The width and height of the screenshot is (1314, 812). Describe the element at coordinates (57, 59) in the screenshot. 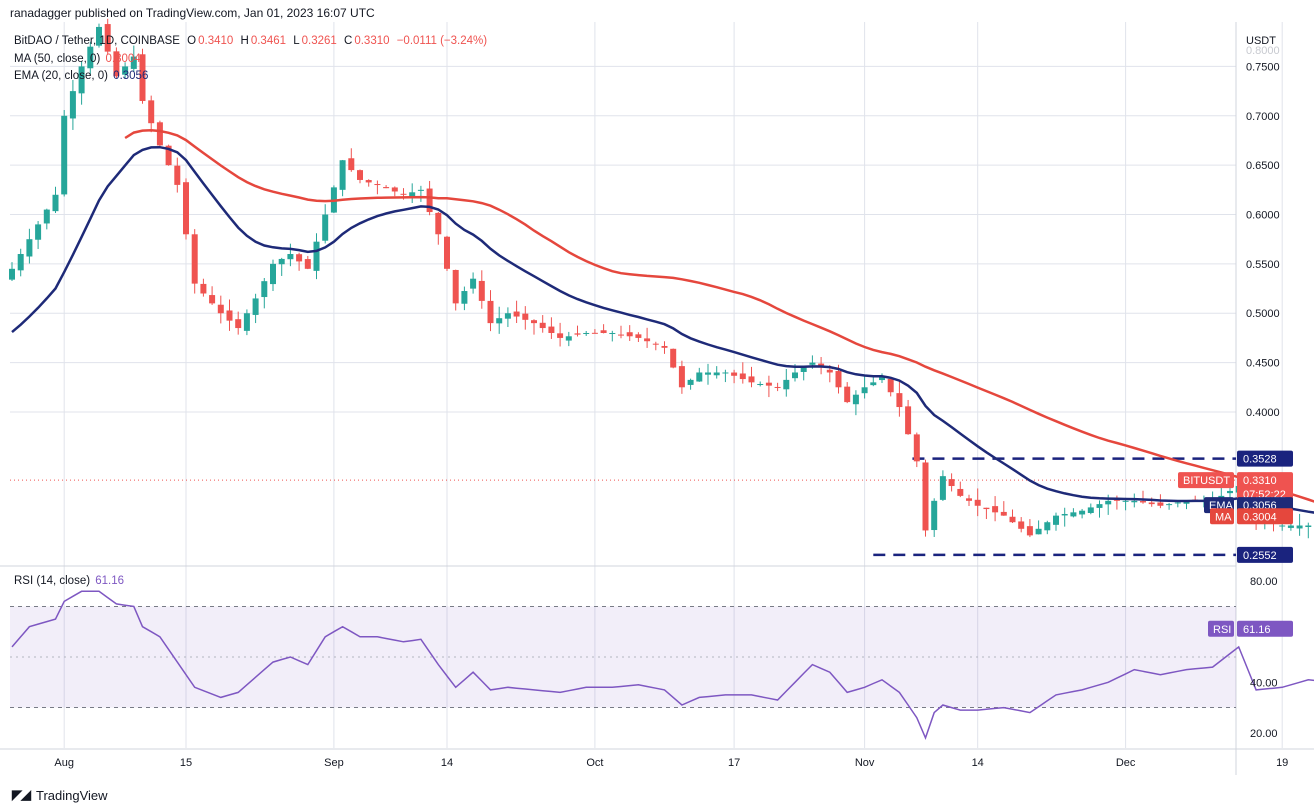

I see `legend-ma-label: MA (50, close, 0)` at that location.